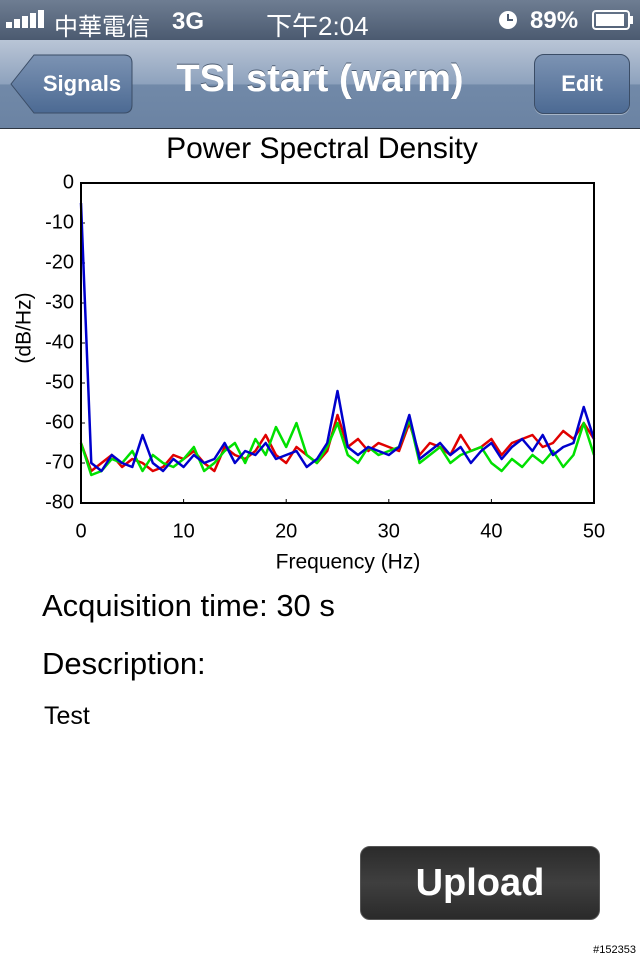  Describe the element at coordinates (508, 20) in the screenshot. I see `alarm-icon` at that location.